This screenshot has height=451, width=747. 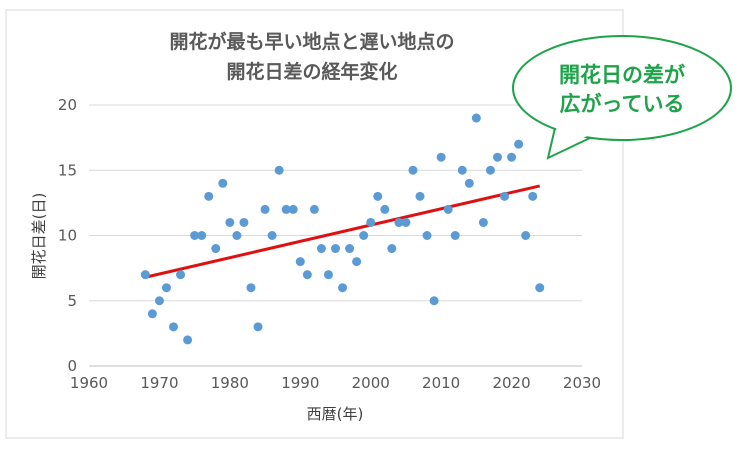 What do you see at coordinates (39, 236) in the screenshot?
I see `y-axis-label: 開花日差(日)` at bounding box center [39, 236].